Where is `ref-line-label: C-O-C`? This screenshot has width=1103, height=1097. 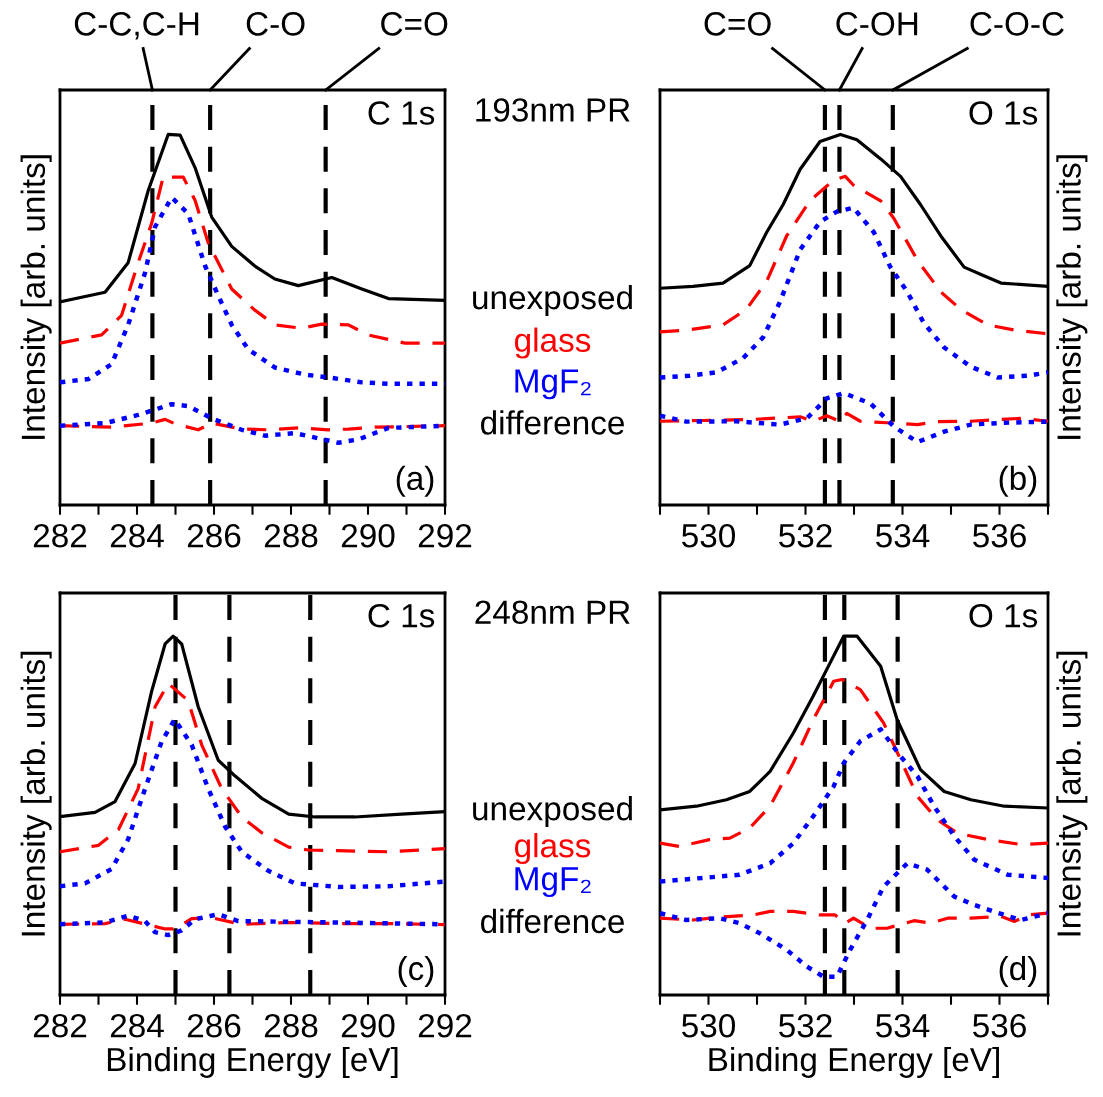 ref-line-label: C-O-C is located at coordinates (1017, 24).